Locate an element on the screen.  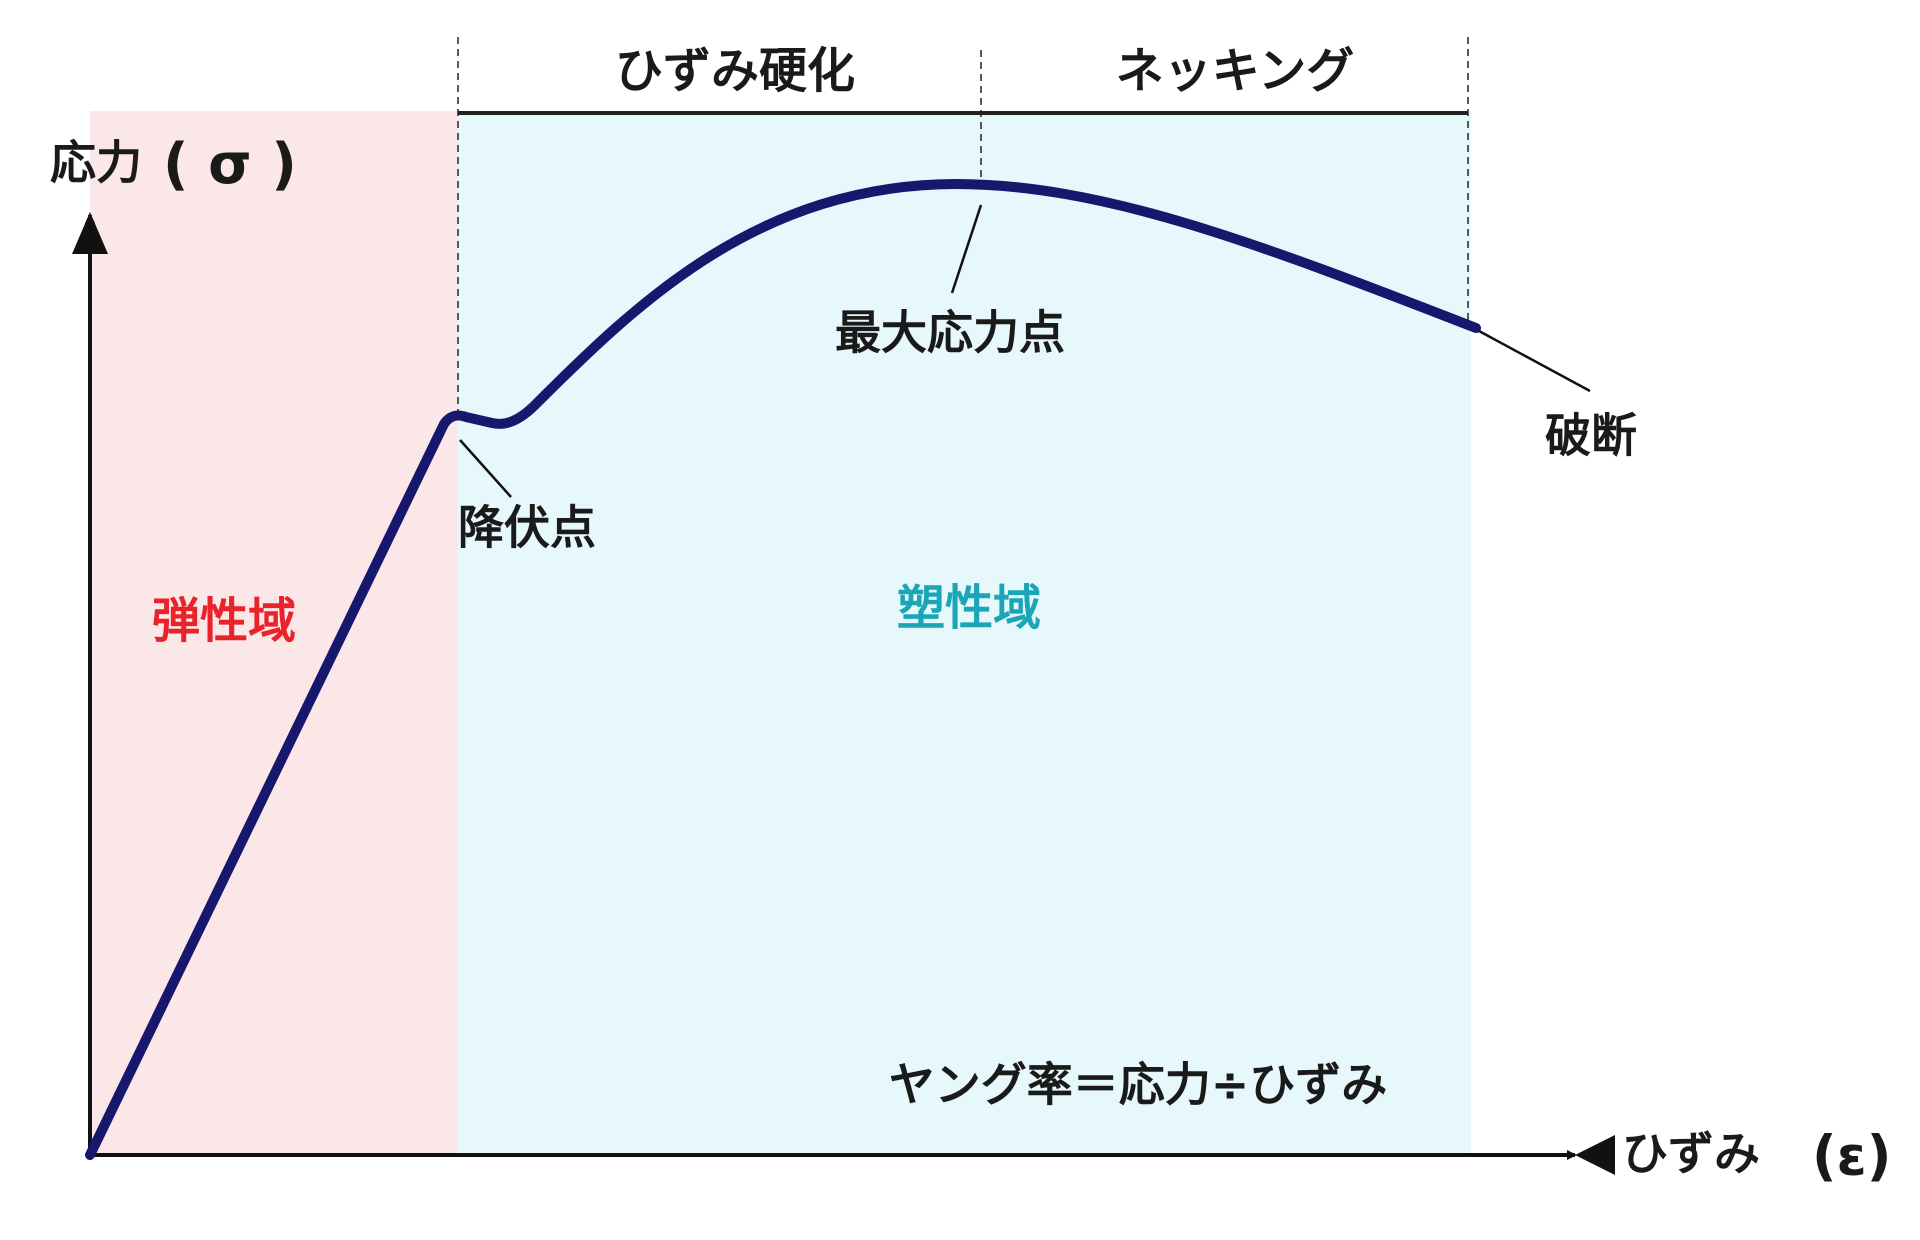
x-axis-label: ひずみ is located at coordinates (1691, 1154).